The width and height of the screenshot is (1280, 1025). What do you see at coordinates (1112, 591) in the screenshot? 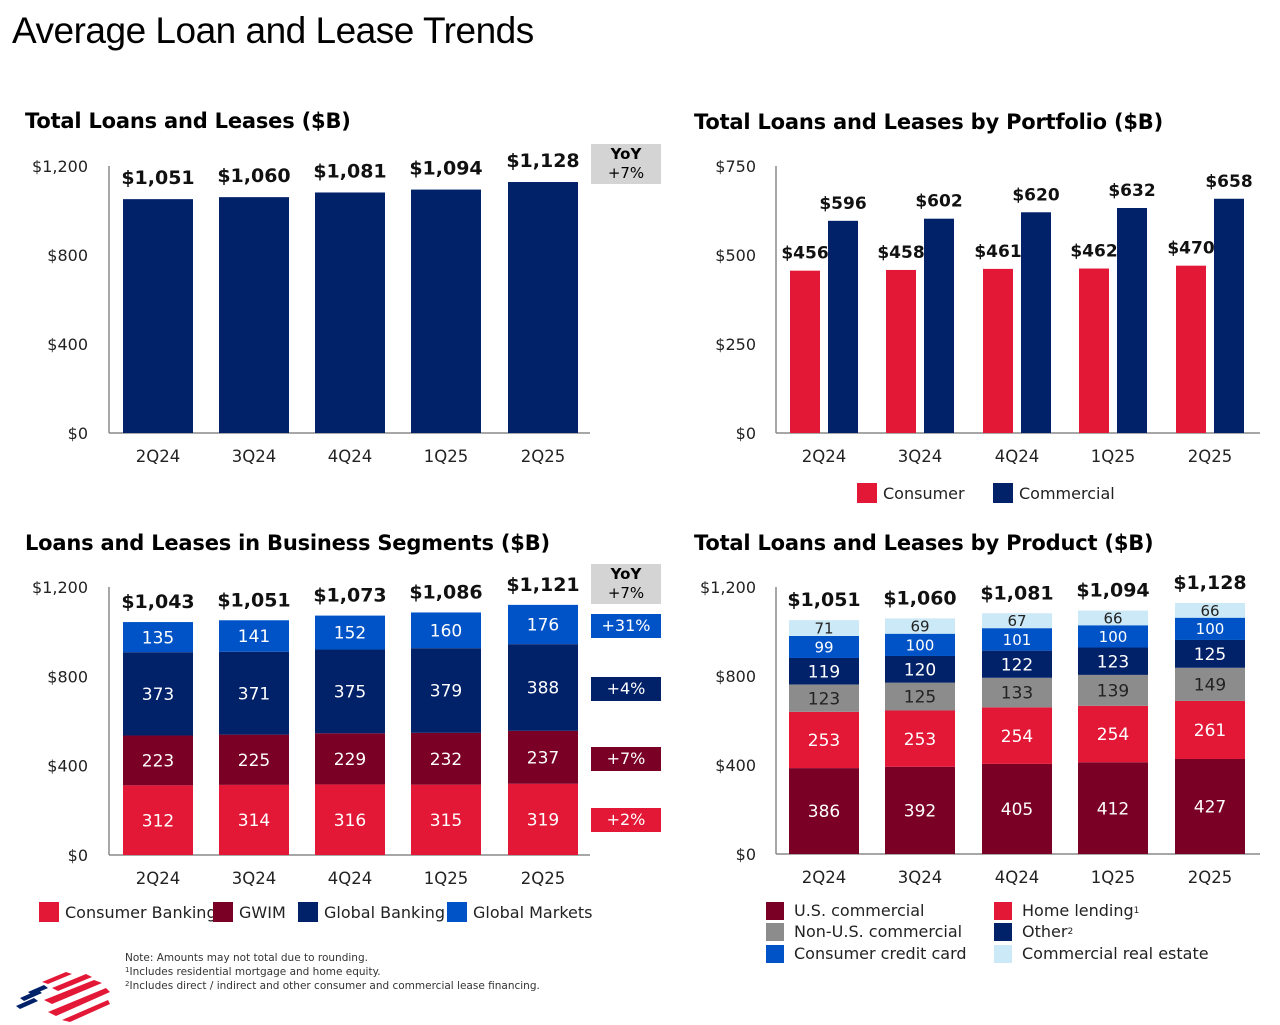
I see `bar-total-label: $1,094` at bounding box center [1112, 591].